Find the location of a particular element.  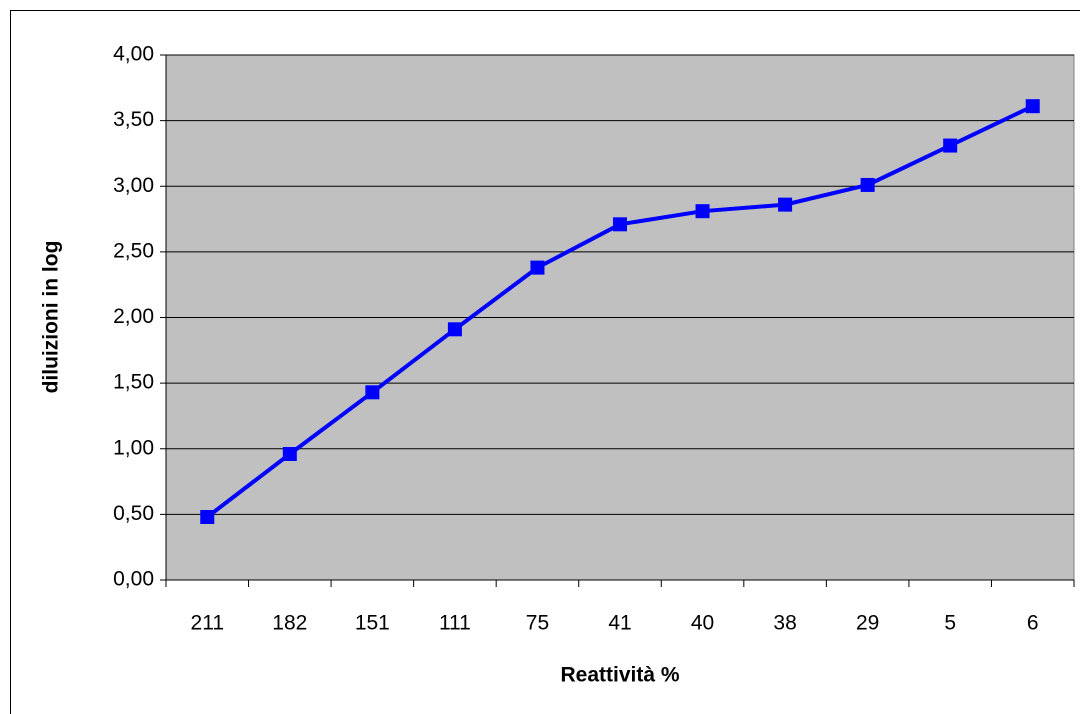

x-tick-label: 111 is located at coordinates (455, 623).